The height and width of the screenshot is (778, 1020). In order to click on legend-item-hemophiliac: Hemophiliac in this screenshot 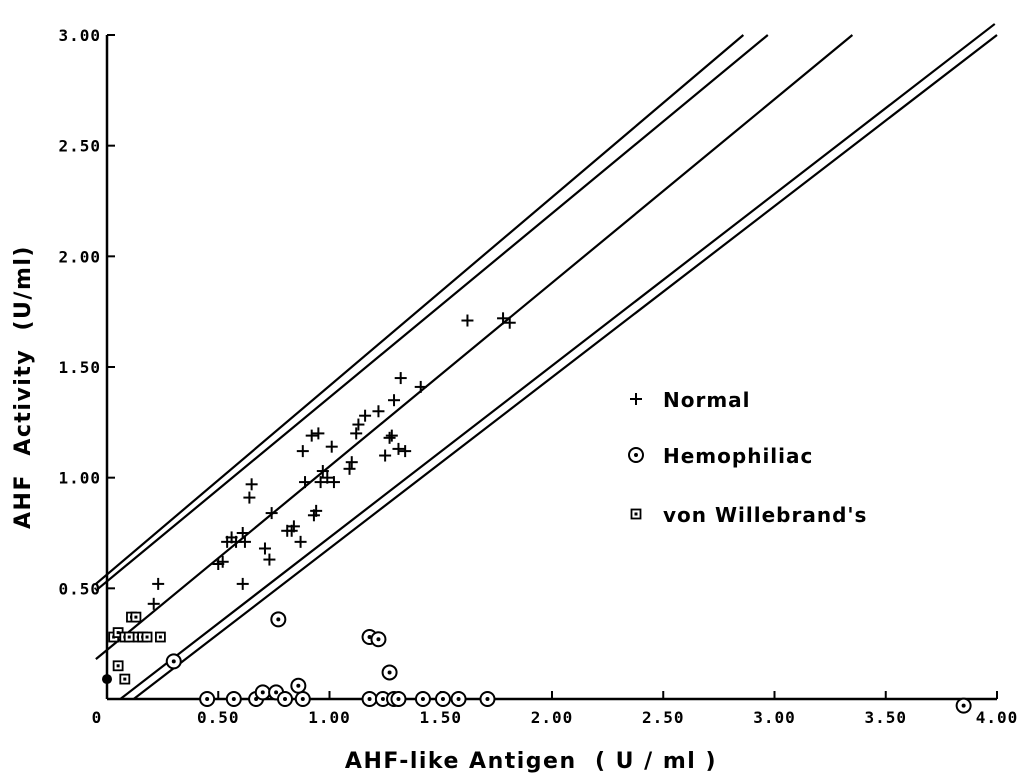, I will do `click(720, 456)`.